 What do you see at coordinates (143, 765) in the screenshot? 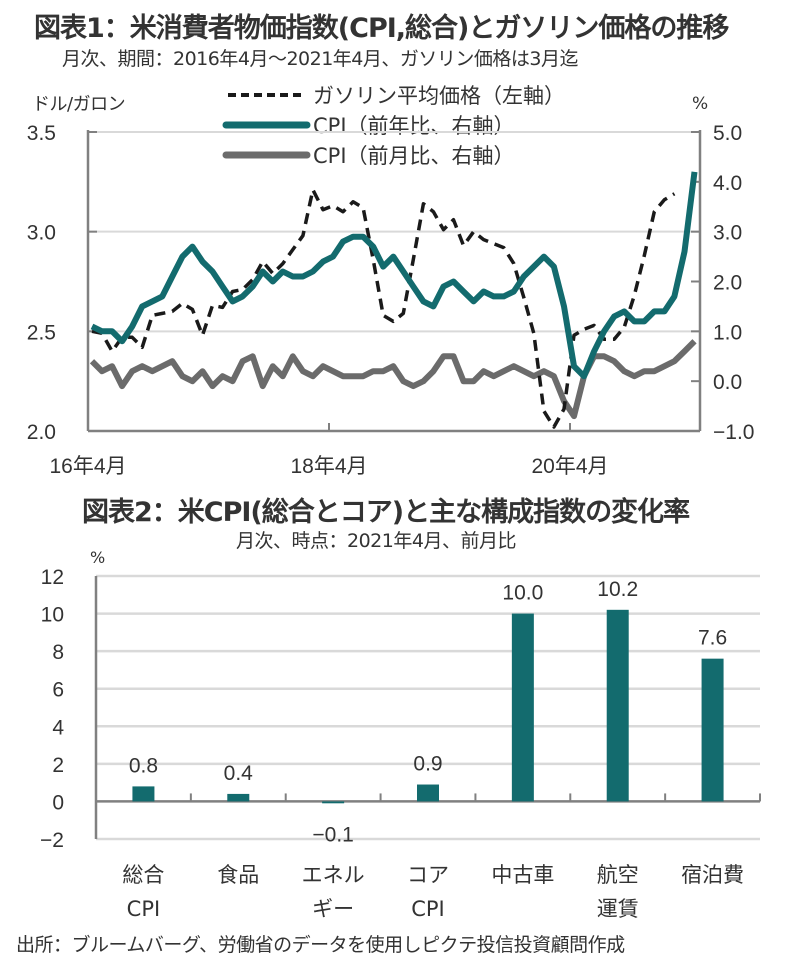
I see `bar-data-label: 0.8` at bounding box center [143, 765].